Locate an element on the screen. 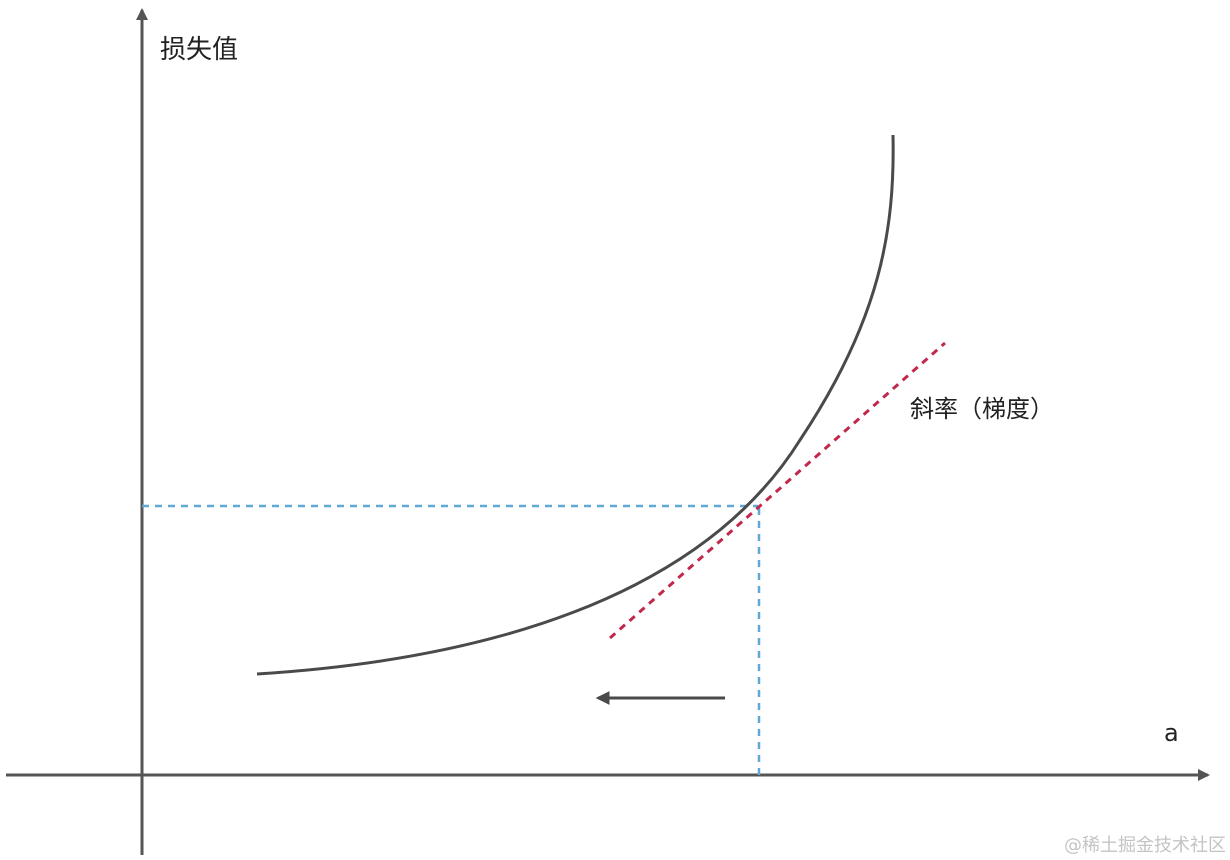  y-axis-label: 损失值 is located at coordinates (199, 50).